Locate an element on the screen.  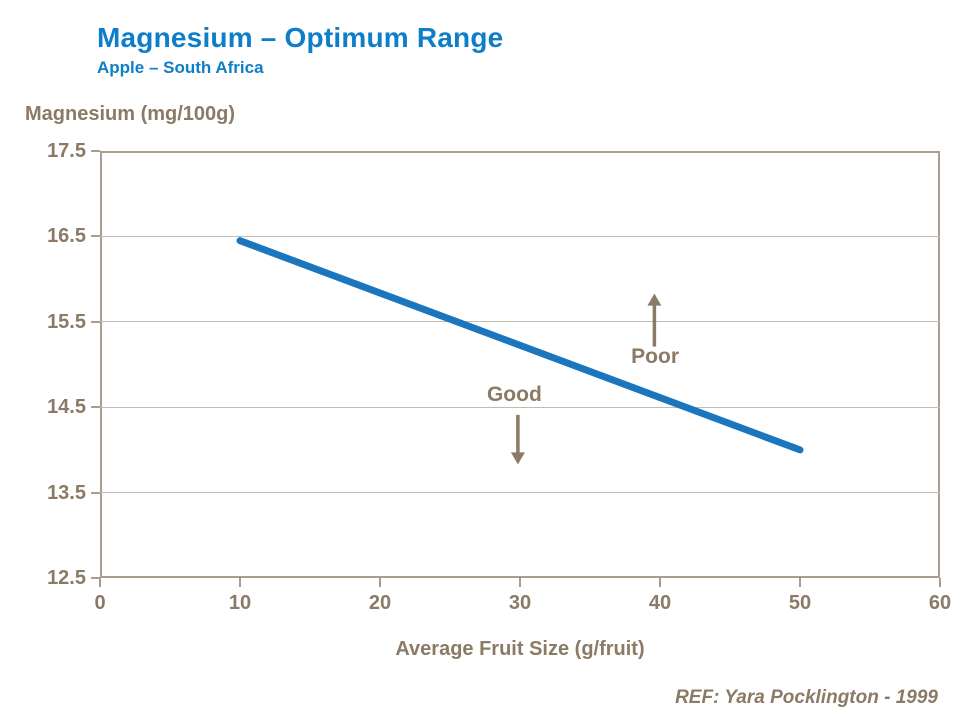
x-tick-label: 40 is located at coordinates (660, 603).